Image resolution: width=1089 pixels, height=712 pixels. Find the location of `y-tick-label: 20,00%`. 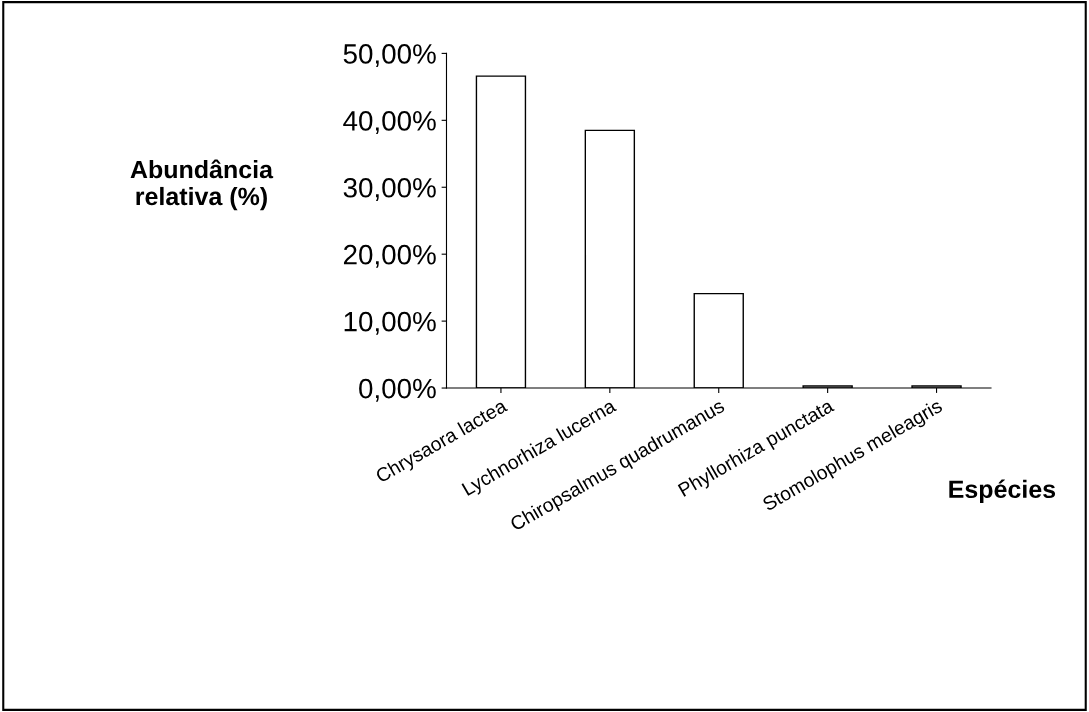

y-tick-label: 20,00% is located at coordinates (389, 256).